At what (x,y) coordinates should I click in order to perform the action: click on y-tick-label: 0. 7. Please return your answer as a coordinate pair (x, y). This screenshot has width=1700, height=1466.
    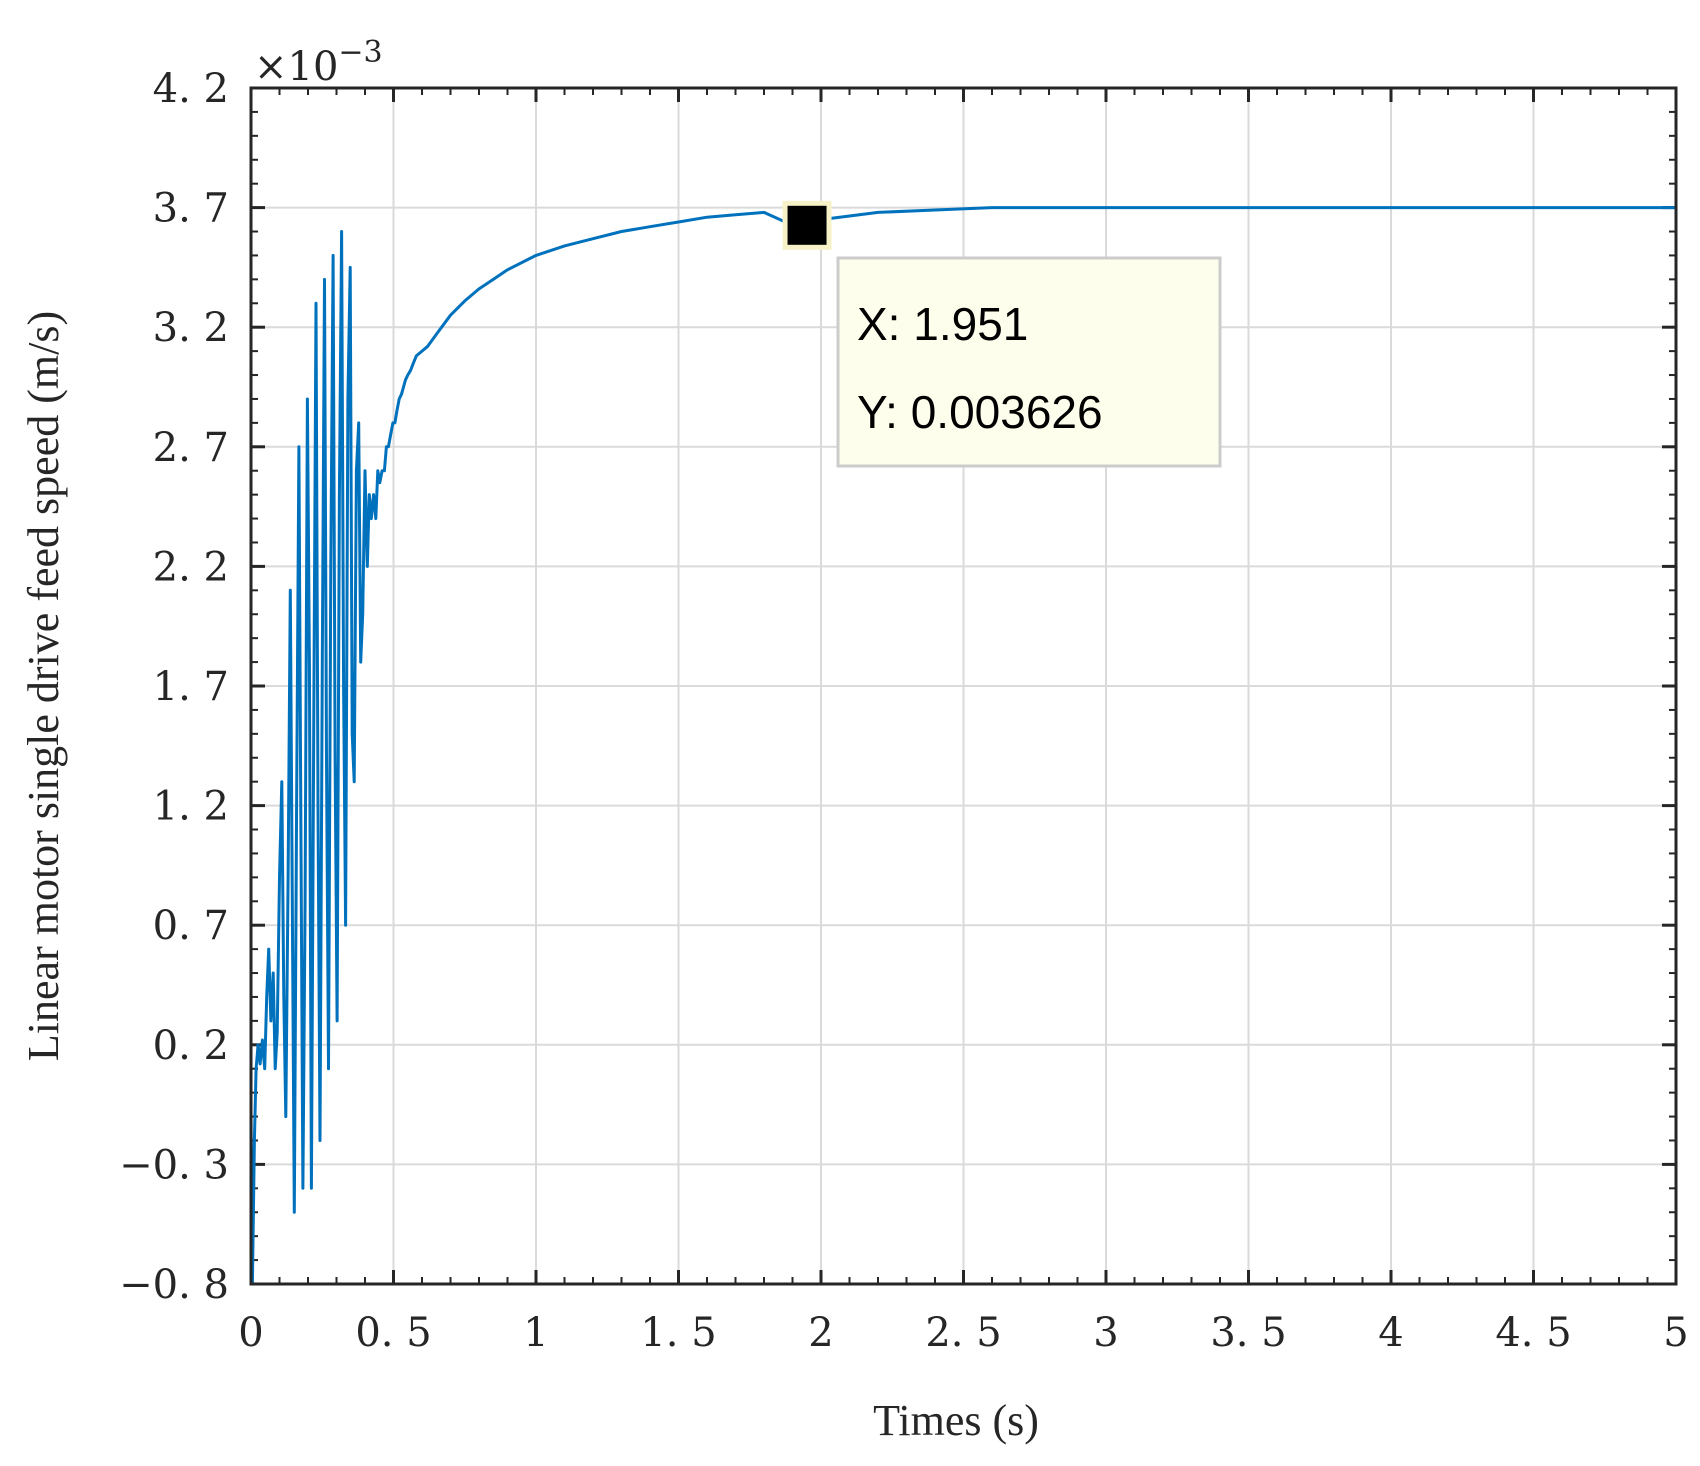
    Looking at the image, I should click on (191, 926).